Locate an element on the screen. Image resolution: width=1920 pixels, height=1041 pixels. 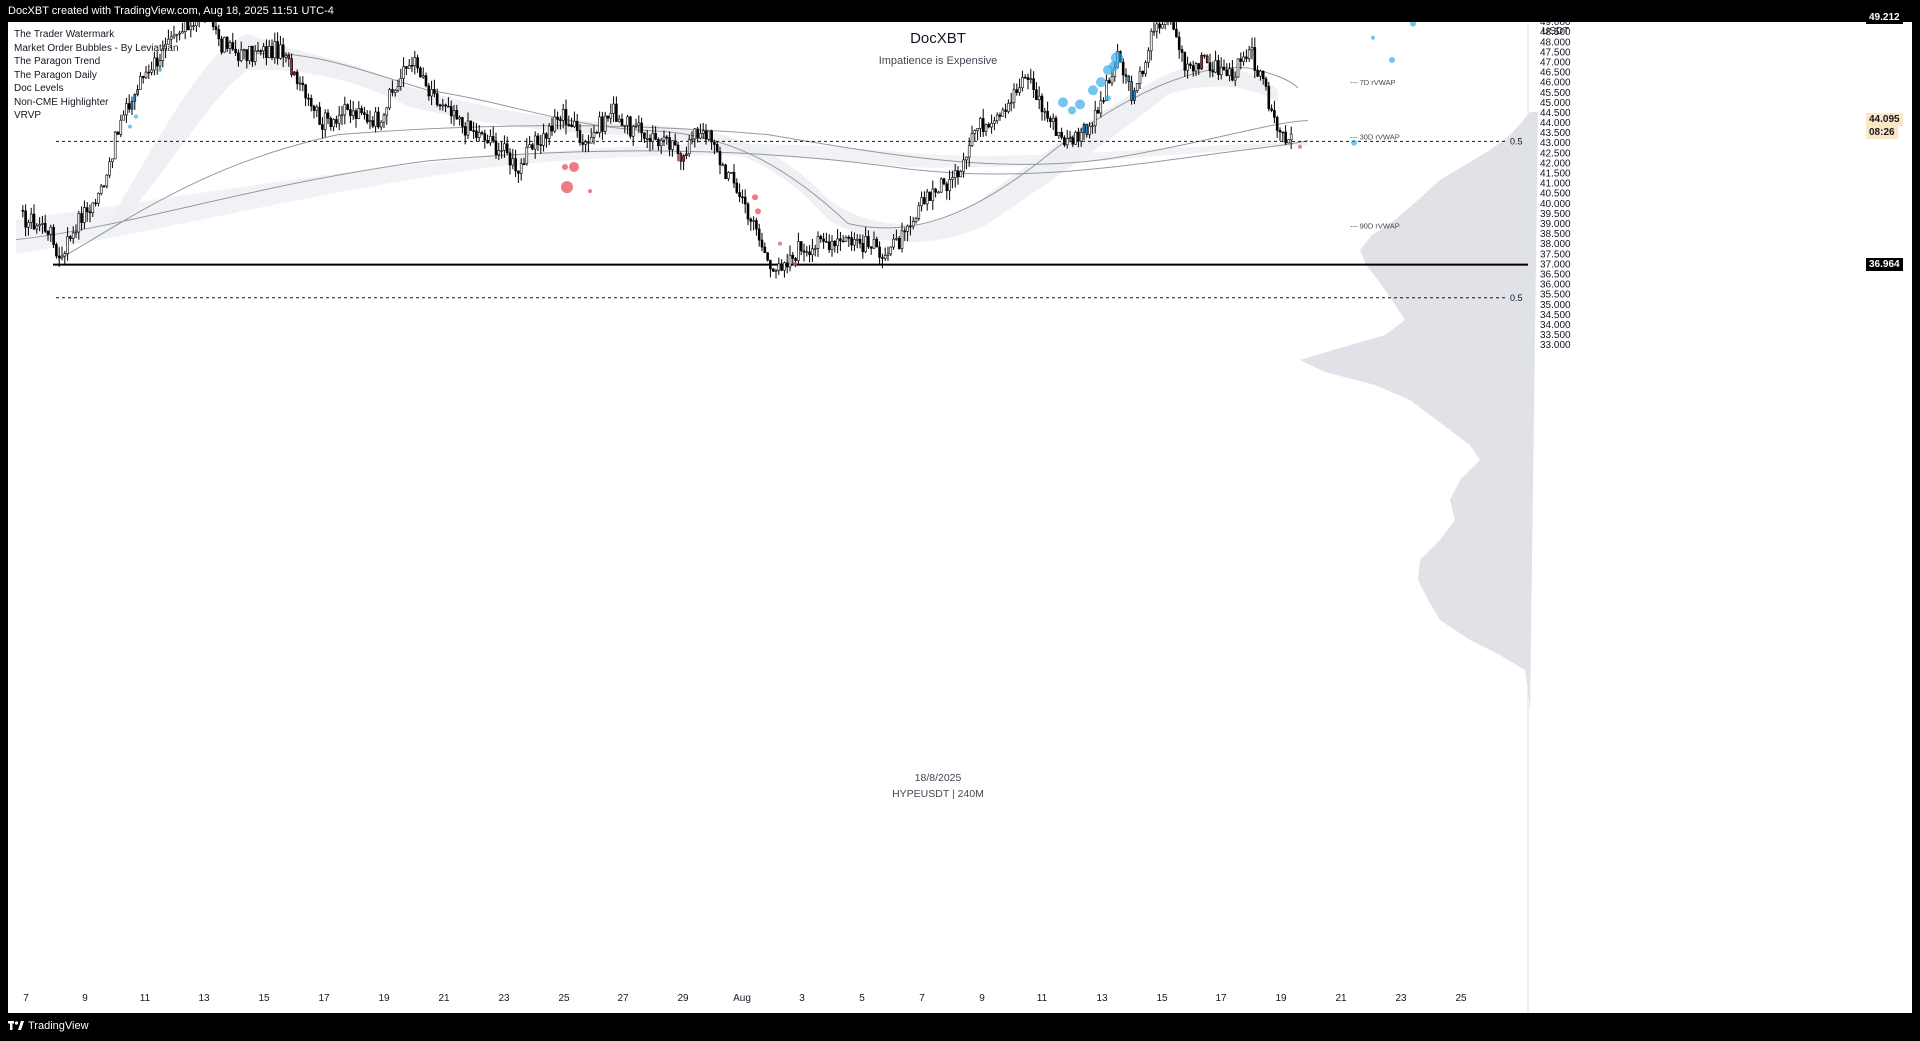
indicator-name: Market Order Bubbles - By Leviathan is located at coordinates (96, 48).